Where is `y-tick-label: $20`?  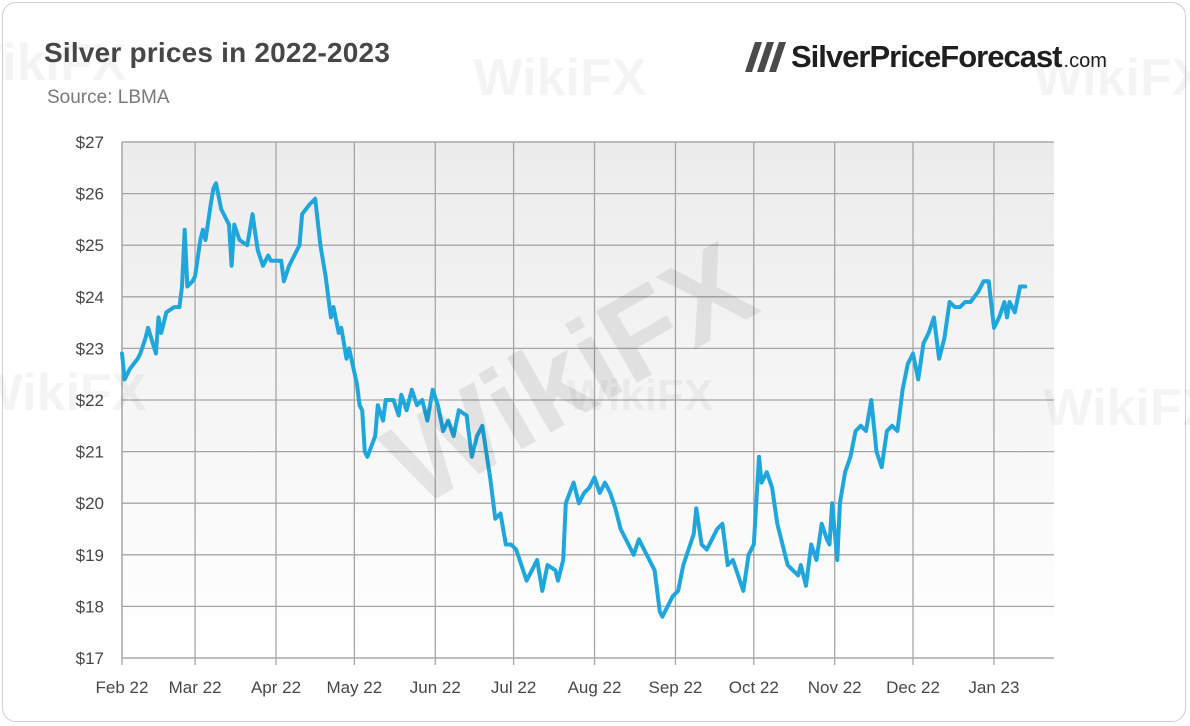 y-tick-label: $20 is located at coordinates (90, 503).